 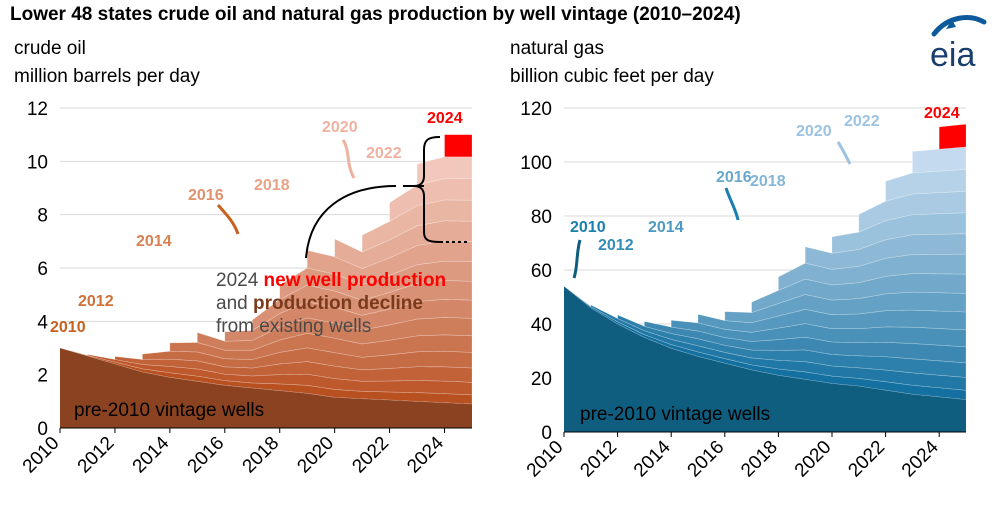 What do you see at coordinates (293, 326) in the screenshot?
I see `annotation-line-3: from existing wells` at bounding box center [293, 326].